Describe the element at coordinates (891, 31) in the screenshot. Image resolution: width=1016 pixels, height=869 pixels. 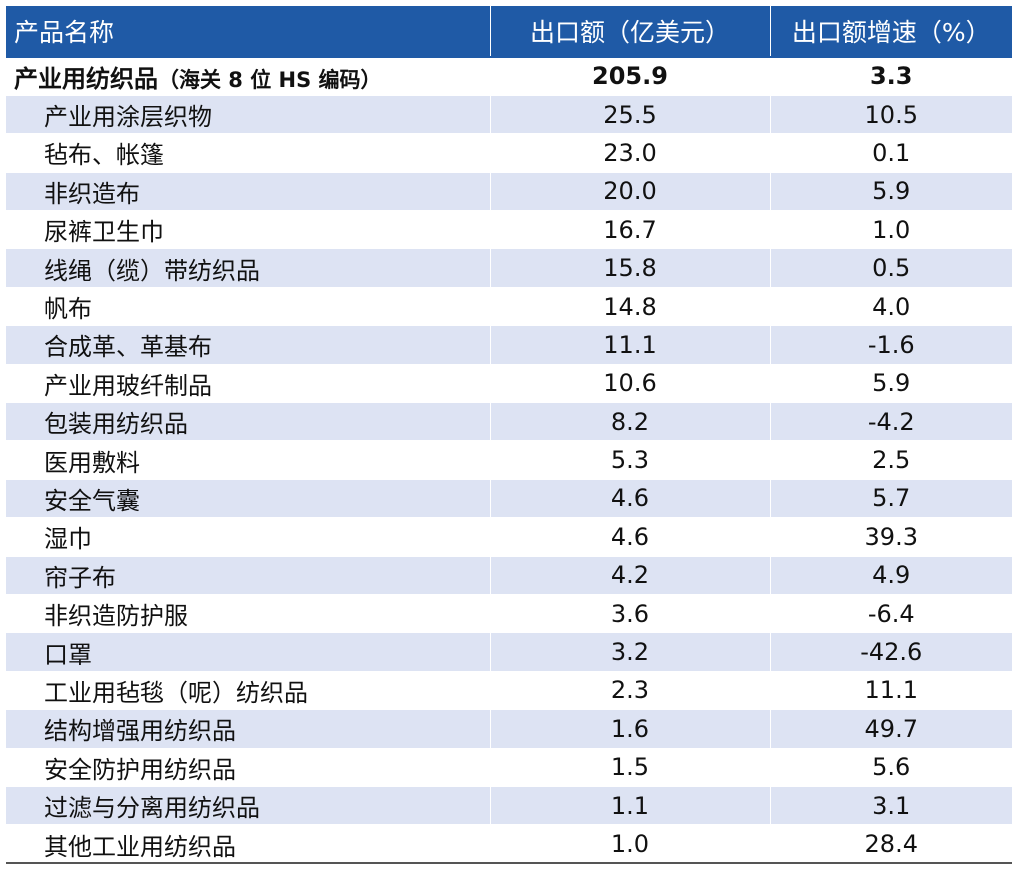
I see `header-export-growth: 出口额增速（%）` at that location.